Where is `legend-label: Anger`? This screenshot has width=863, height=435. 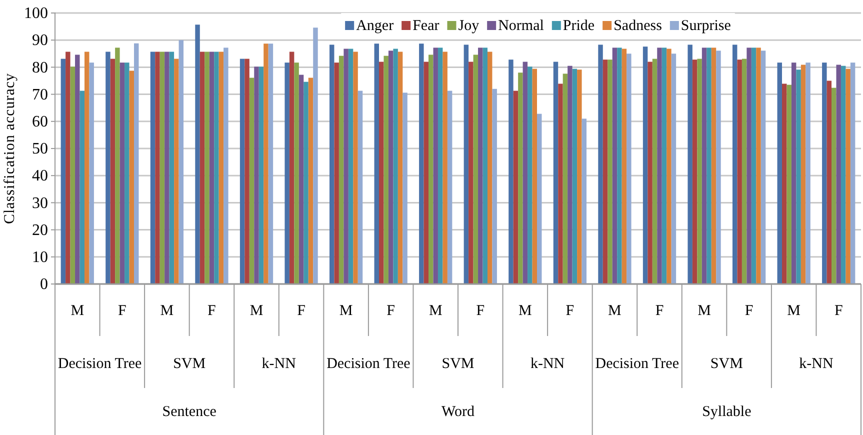
legend-label: Anger is located at coordinates (375, 26).